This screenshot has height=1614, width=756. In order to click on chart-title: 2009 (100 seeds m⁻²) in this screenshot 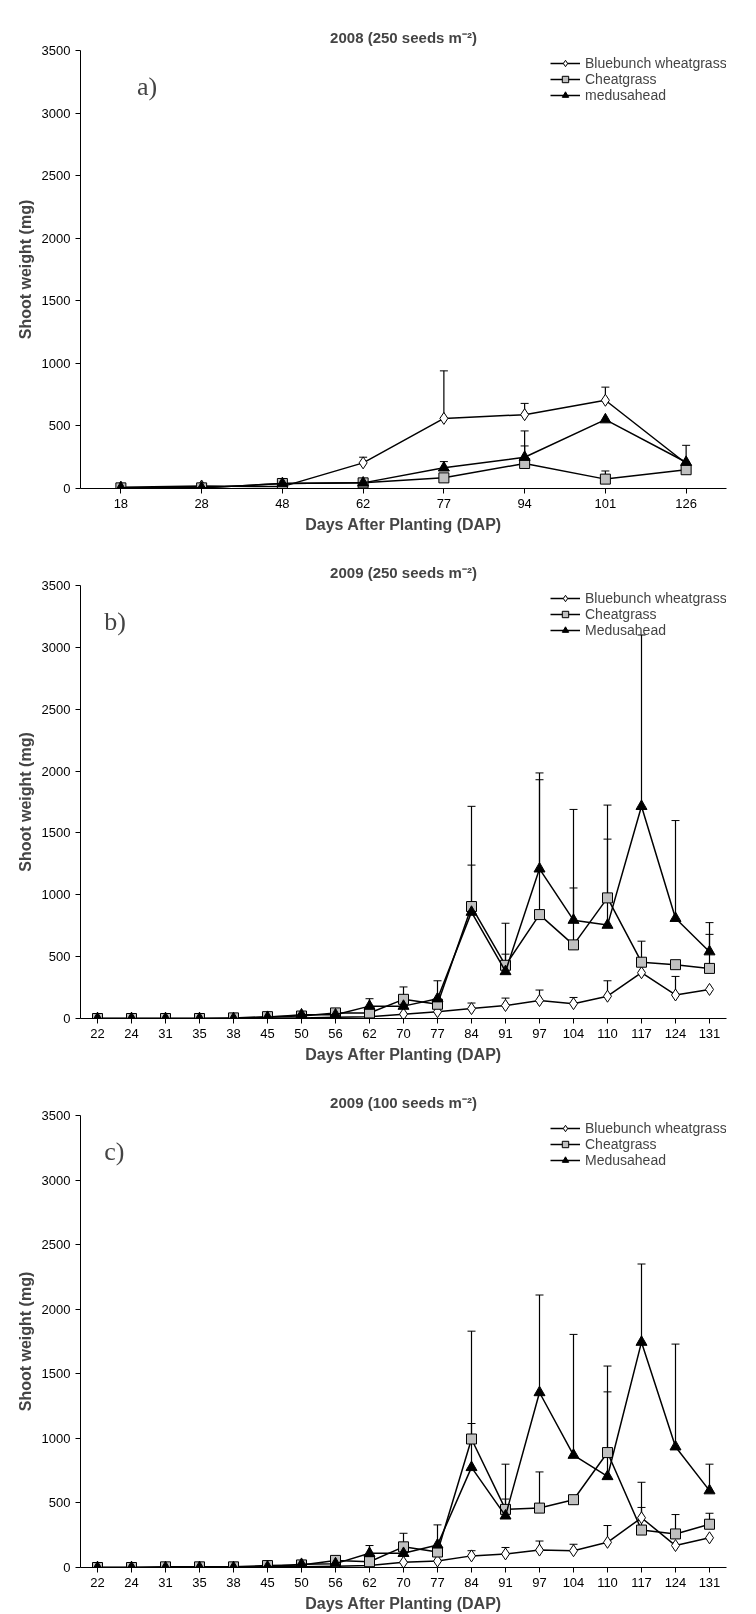, I will do `click(403, 1102)`.